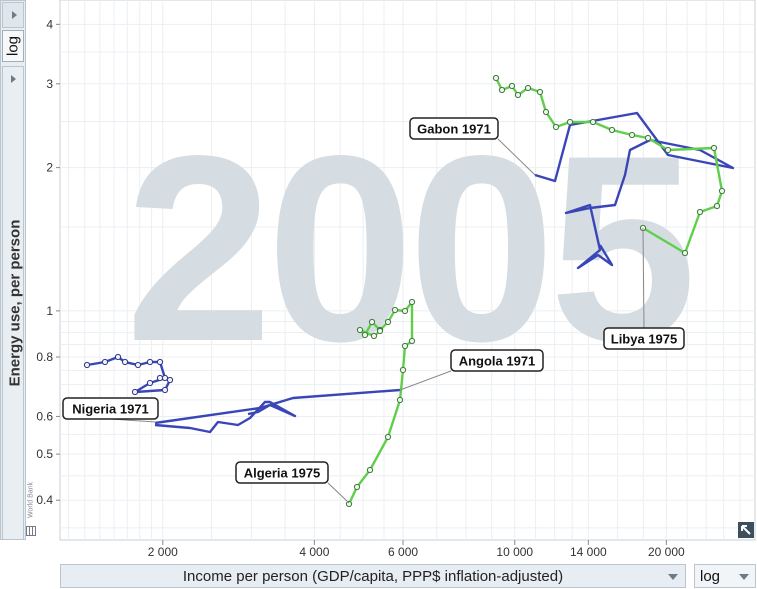 The height and width of the screenshot is (589, 757). I want to click on y-tick-label: 1, so click(49, 311).